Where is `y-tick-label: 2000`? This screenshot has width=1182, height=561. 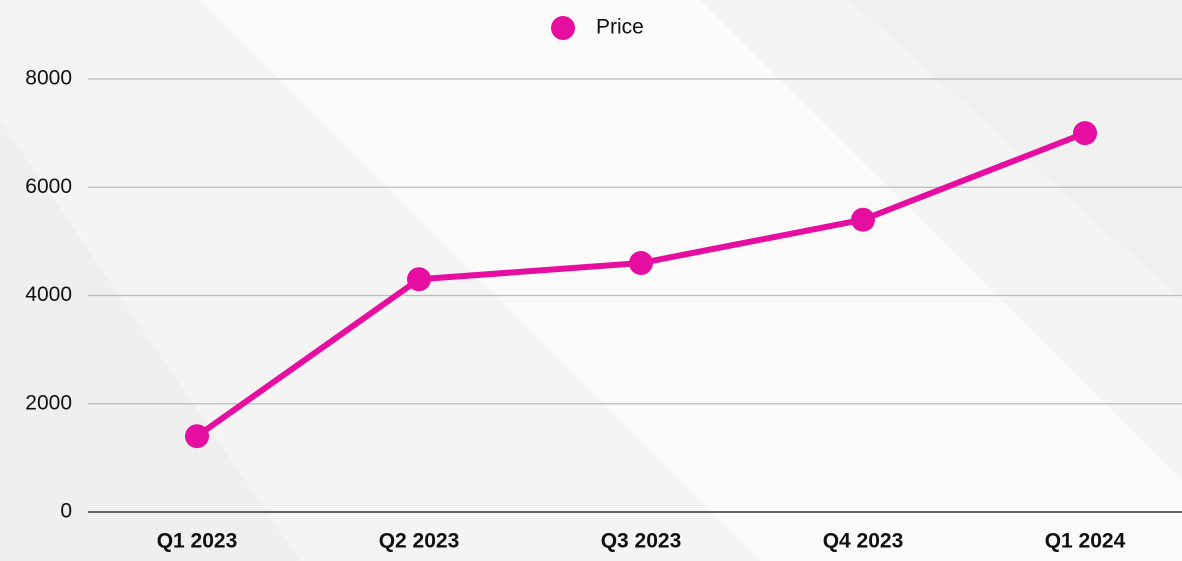
y-tick-label: 2000 is located at coordinates (48, 402).